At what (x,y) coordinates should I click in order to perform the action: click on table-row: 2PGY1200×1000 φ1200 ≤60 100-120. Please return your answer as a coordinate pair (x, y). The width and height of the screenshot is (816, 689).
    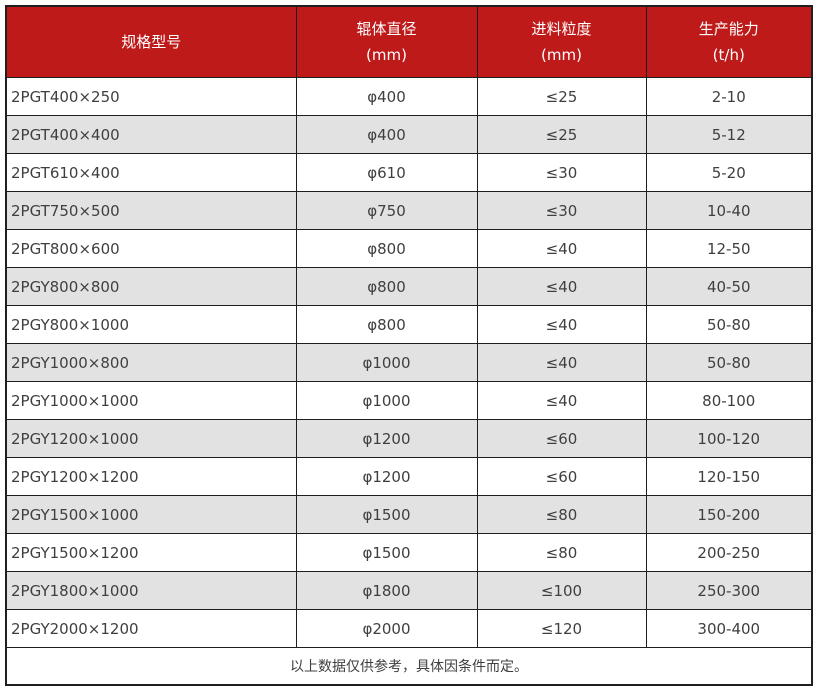
    Looking at the image, I should click on (409, 438).